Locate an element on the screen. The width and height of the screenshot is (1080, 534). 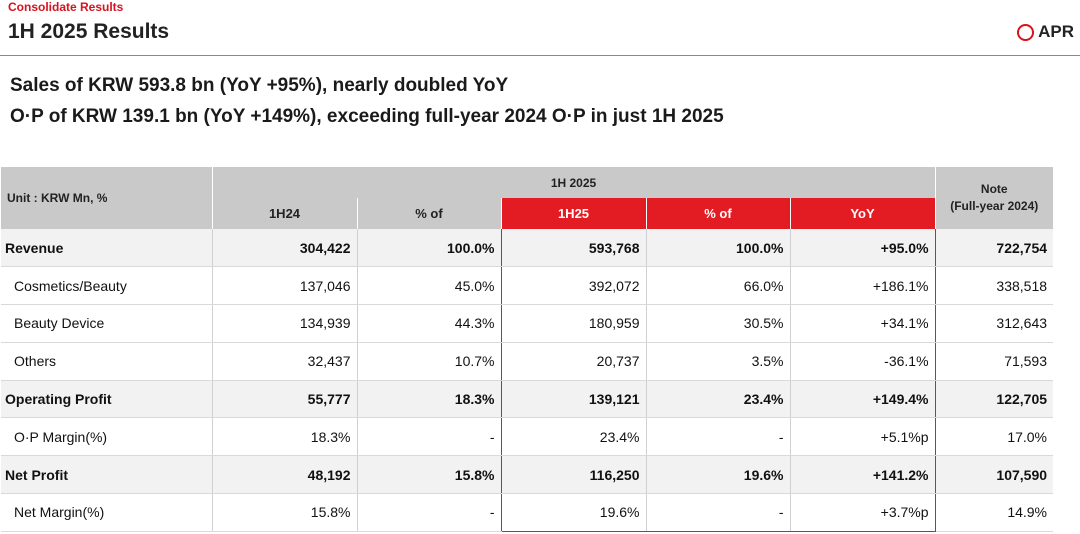
brand-logo: APR is located at coordinates (1045, 32).